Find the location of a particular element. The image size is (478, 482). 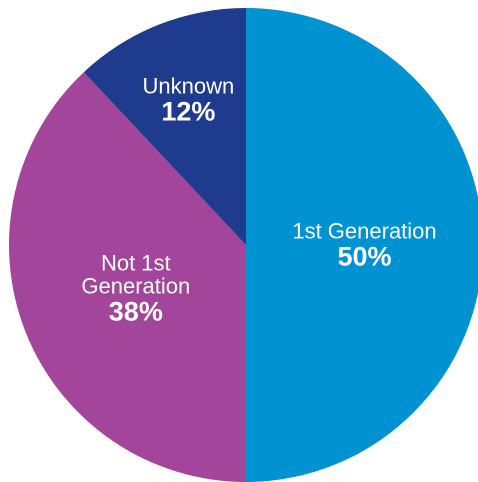

value-label: 50% is located at coordinates (364, 256).